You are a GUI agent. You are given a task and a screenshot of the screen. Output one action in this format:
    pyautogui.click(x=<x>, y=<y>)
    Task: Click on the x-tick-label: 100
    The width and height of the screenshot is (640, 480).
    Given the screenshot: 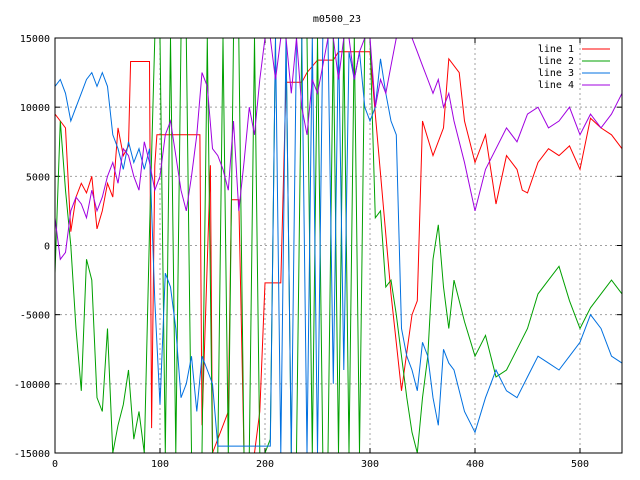 What is the action you would take?
    pyautogui.click(x=160, y=464)
    